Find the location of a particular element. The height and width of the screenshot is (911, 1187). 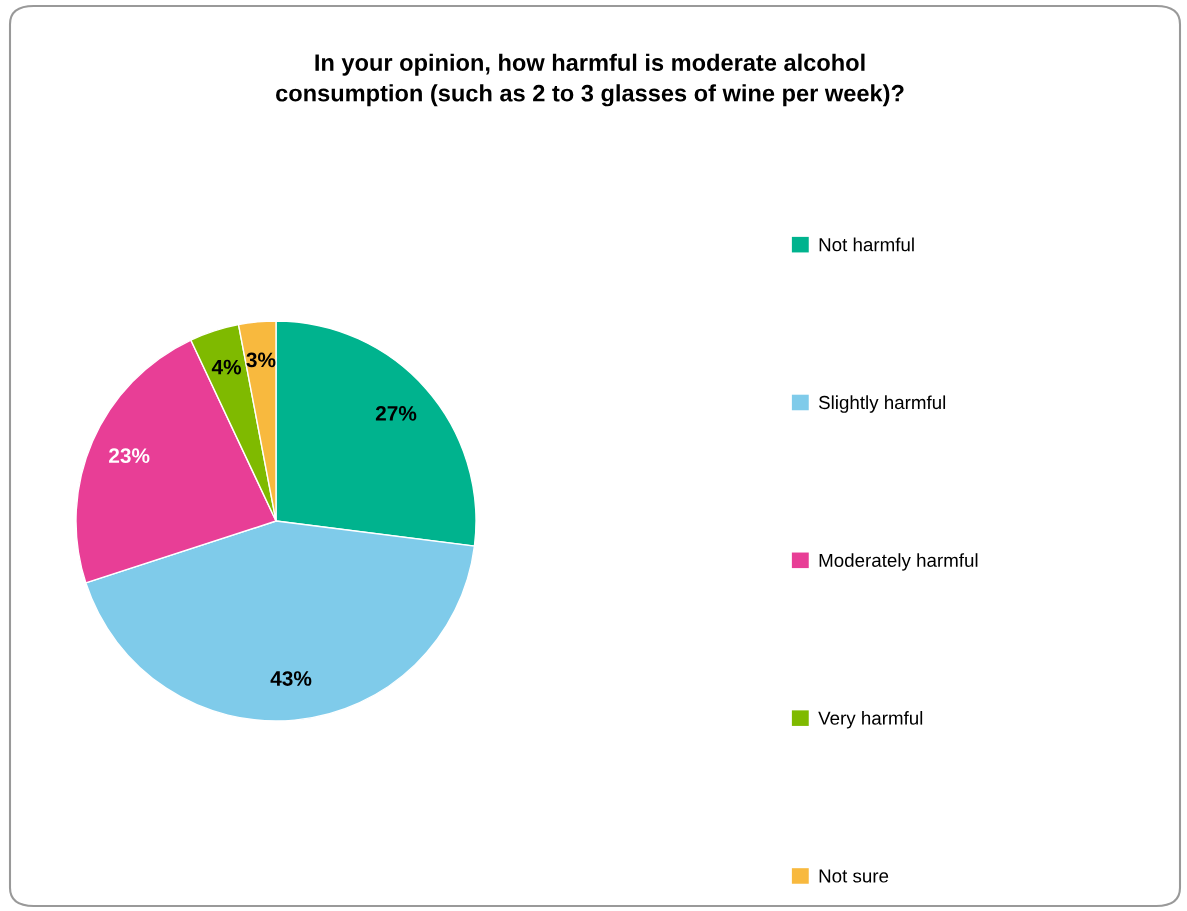

chart-title: In your opinion, how harmful is moderate alcohol consumption (such as 2 to 3 glasses of wine per week)? is located at coordinates (590, 80).